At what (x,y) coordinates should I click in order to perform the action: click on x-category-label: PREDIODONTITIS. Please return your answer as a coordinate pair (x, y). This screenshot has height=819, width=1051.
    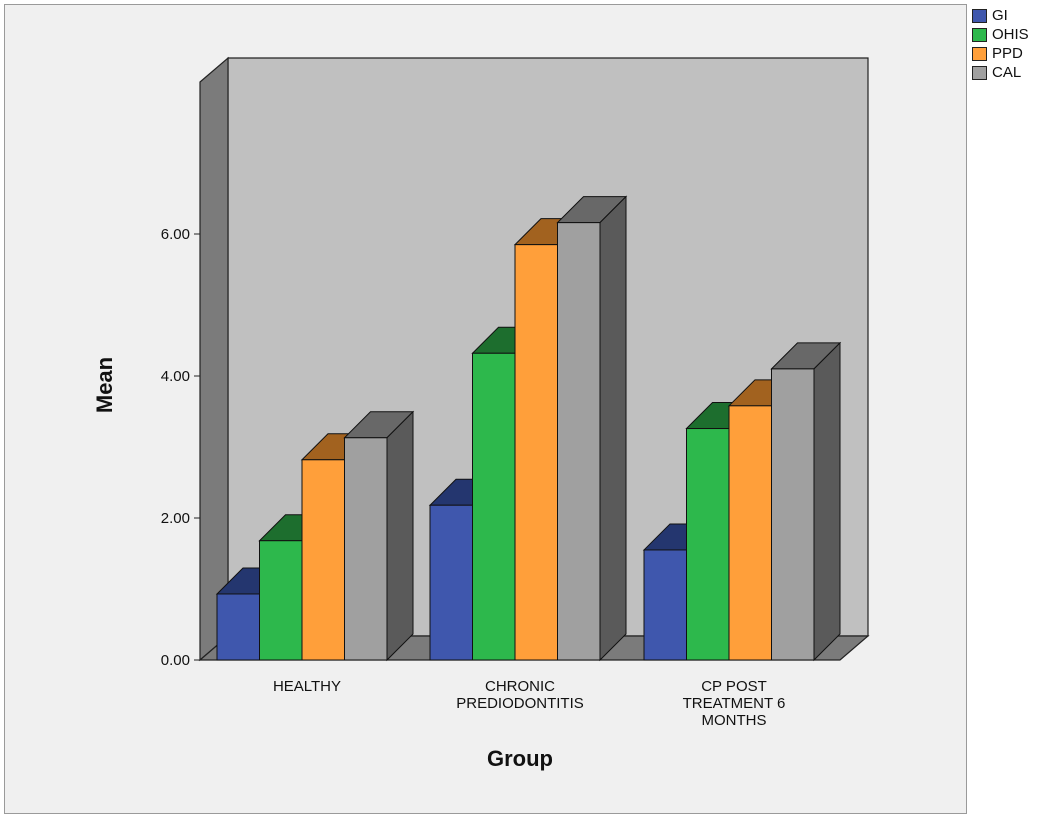
    Looking at the image, I should click on (520, 703).